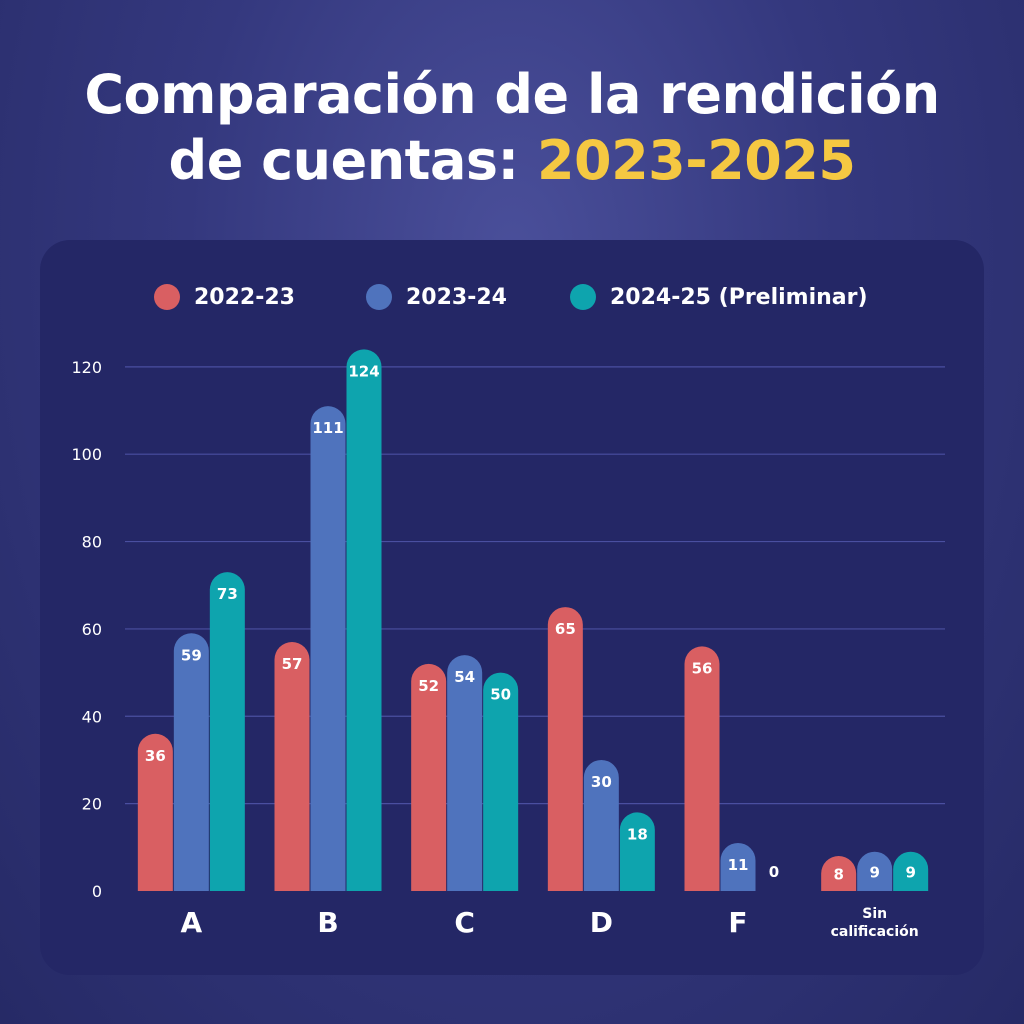 The width and height of the screenshot is (1024, 1024). I want to click on y-tick-label: 40, so click(92, 716).